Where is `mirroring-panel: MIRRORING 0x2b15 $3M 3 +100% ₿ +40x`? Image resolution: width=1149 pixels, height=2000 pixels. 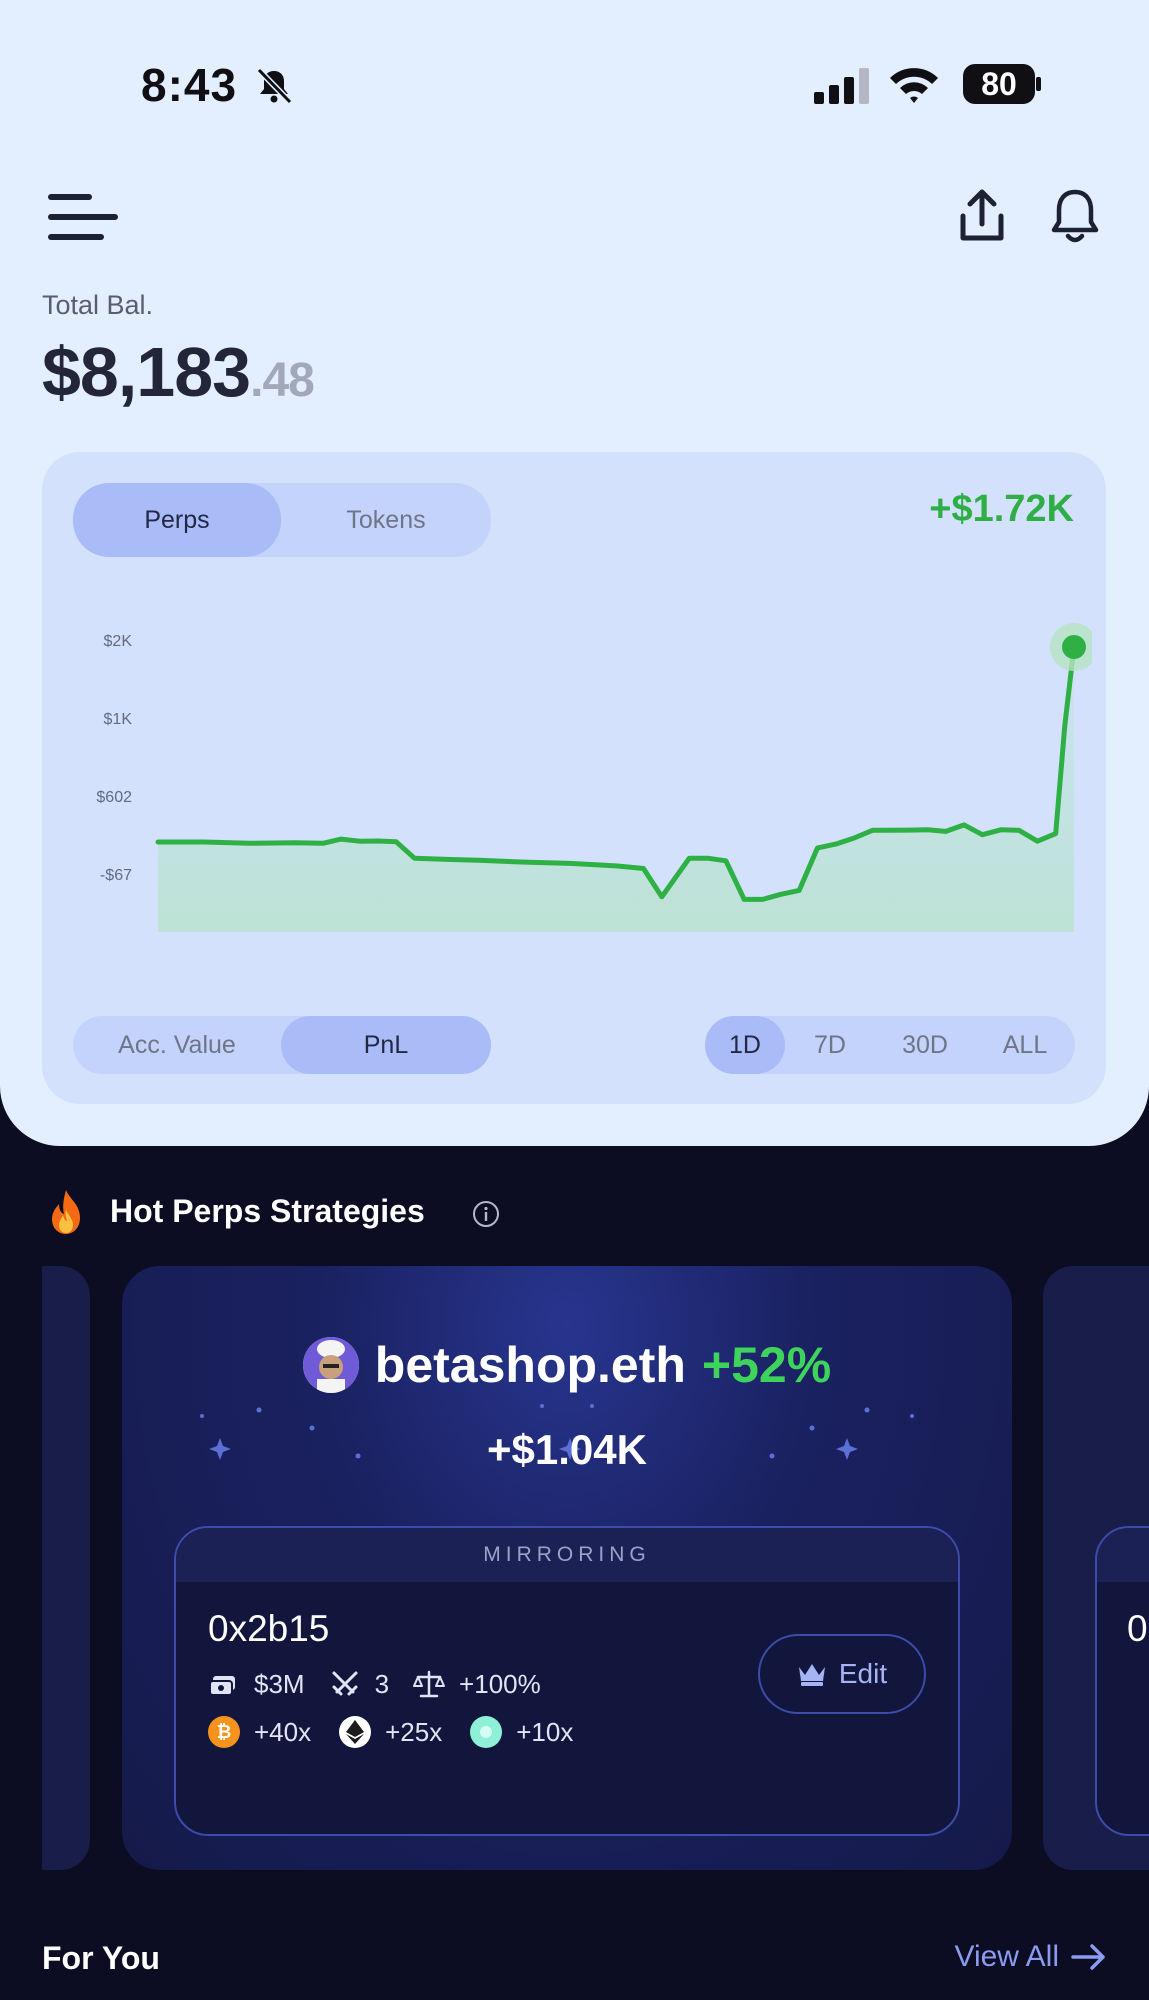
mirroring-panel: MIRRORING 0x2b15 $3M 3 +100% ₿ +40x is located at coordinates (567, 1681).